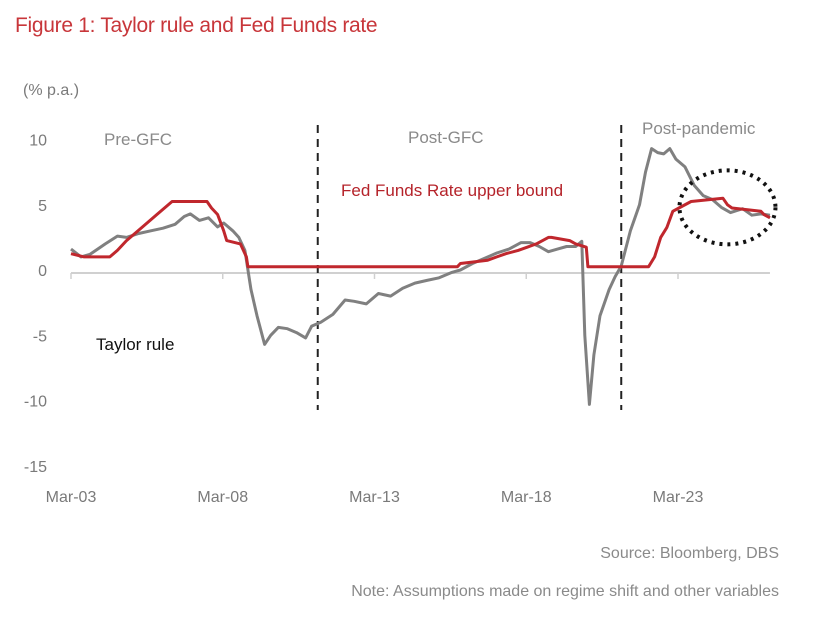  Describe the element at coordinates (35, 304) in the screenshot. I see `y-axis-ticks: 10 5 0 -5 -10 -15` at that location.